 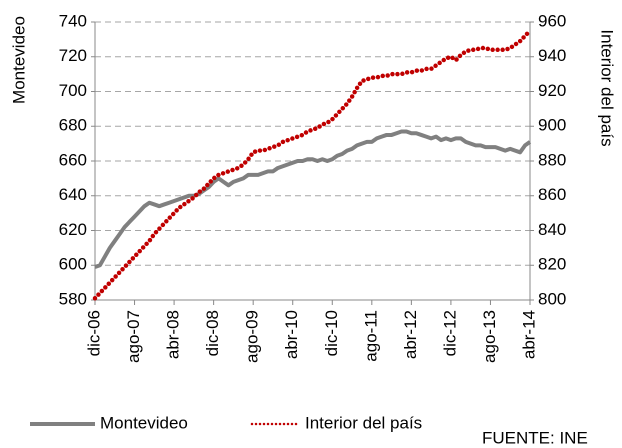 What do you see at coordinates (552, 264) in the screenshot?
I see `y2-tick-label: 820` at bounding box center [552, 264].